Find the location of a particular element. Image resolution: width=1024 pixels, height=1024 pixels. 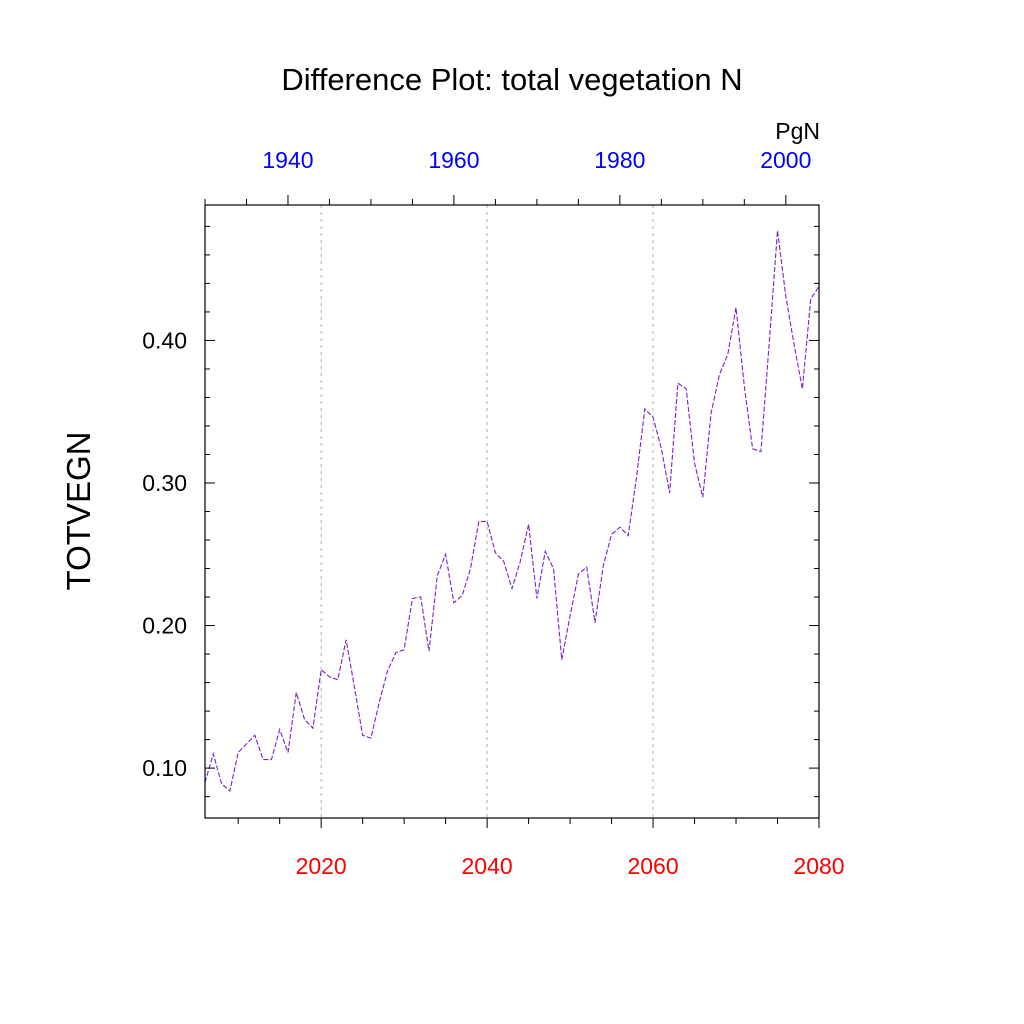

y-axis-label: TOTVEGN is located at coordinates (78, 511).